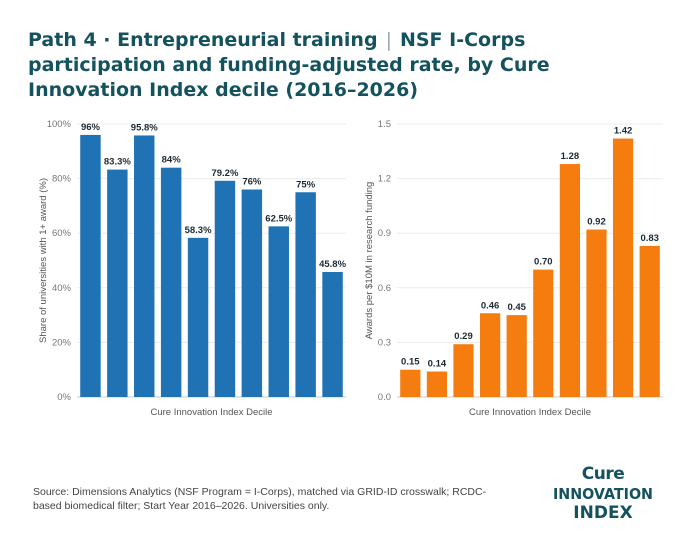 The height and width of the screenshot is (541, 700). I want to click on logo-line-index: INDEX, so click(602, 512).